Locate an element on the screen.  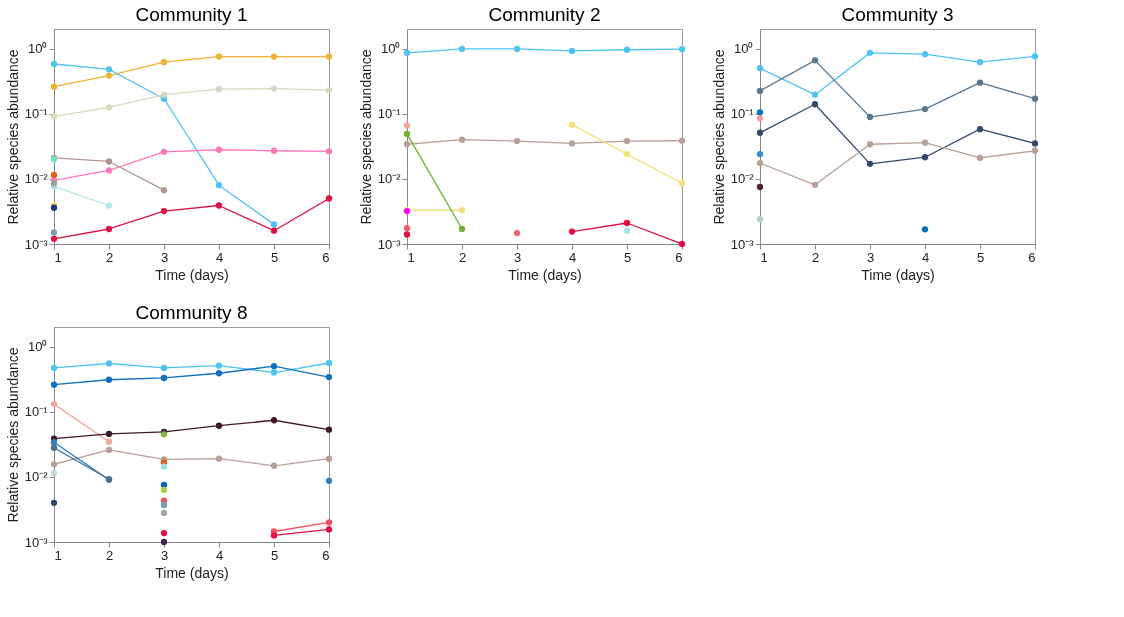
chart-title: Community 2 is located at coordinates (544, 14).